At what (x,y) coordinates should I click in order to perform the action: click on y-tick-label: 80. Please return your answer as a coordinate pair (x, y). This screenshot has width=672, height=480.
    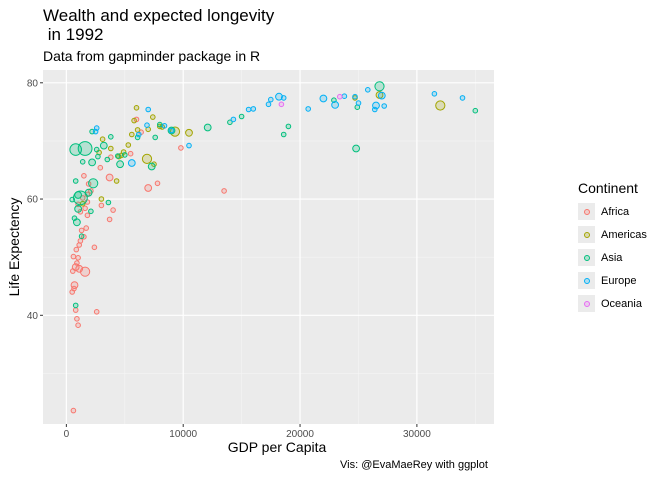
    Looking at the image, I should click on (33, 83).